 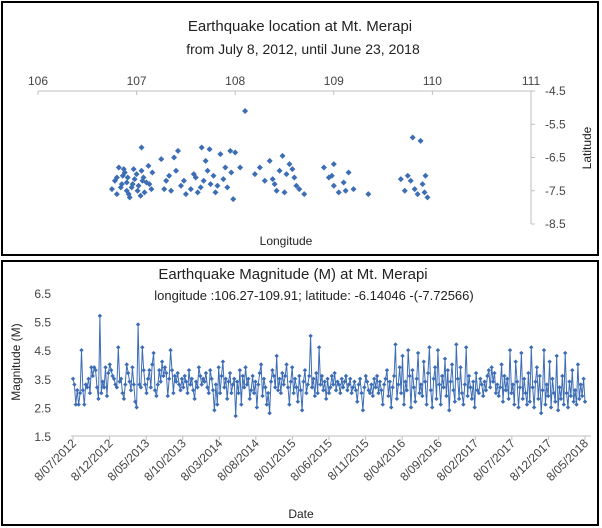 What do you see at coordinates (555, 91) in the screenshot?
I see `location-y-tick-label: -4.5` at bounding box center [555, 91].